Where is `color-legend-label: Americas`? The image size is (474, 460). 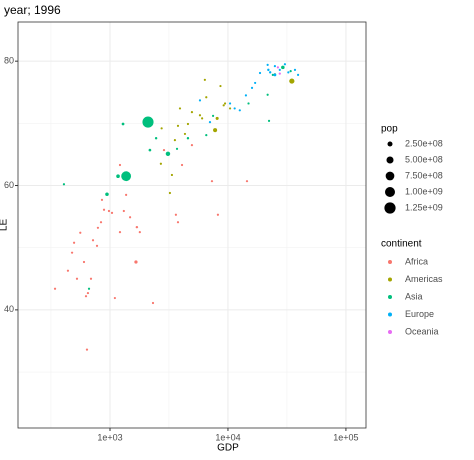
color-legend-label: Americas is located at coordinates (424, 279).